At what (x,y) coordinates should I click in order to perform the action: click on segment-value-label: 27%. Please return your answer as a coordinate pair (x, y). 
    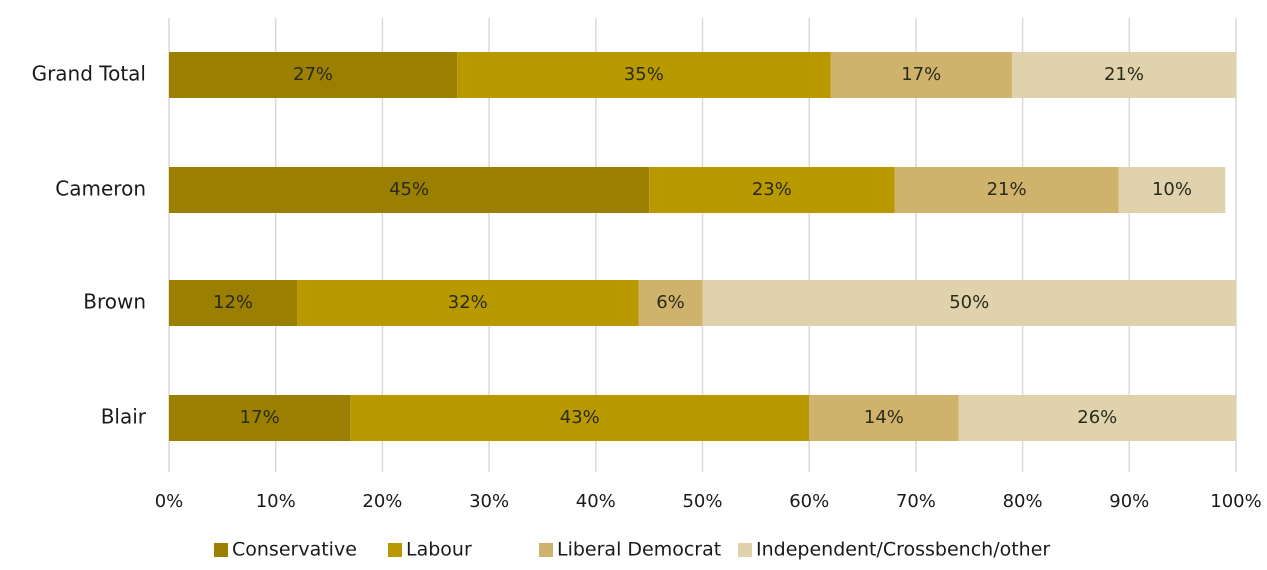
    Looking at the image, I should click on (313, 74).